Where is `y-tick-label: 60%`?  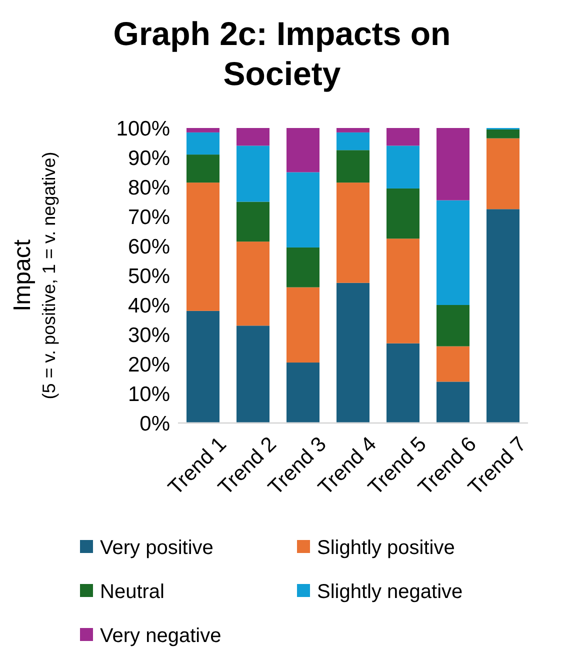 y-tick-label: 60% is located at coordinates (149, 246).